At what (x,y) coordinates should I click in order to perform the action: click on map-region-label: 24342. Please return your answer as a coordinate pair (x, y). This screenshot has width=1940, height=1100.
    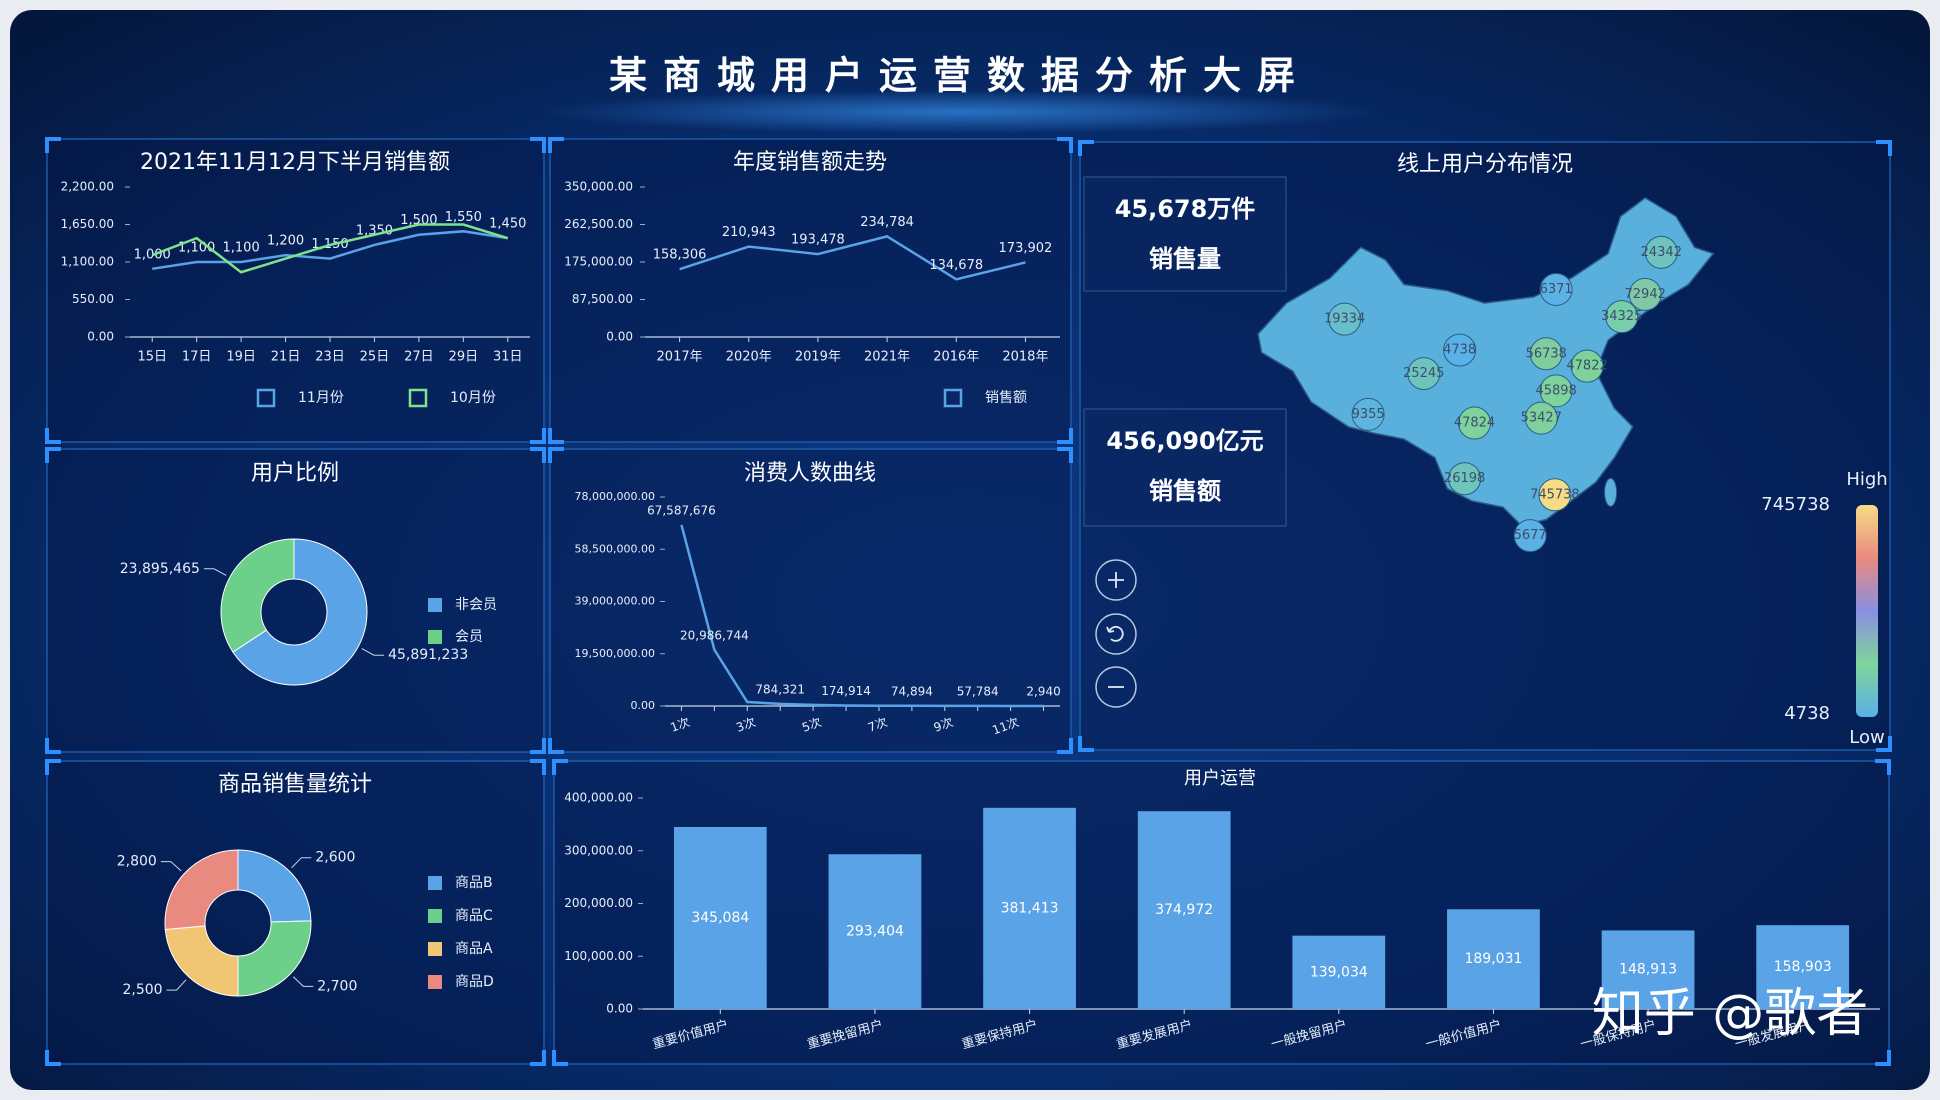
    Looking at the image, I should click on (1661, 252).